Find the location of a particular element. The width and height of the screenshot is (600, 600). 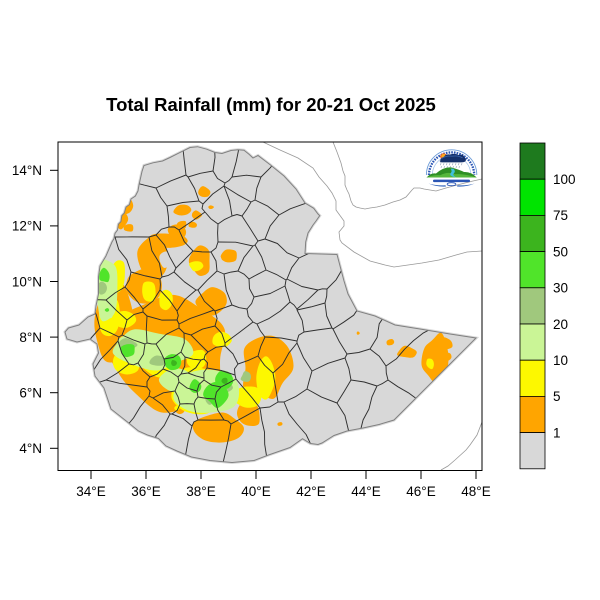

svg-text: 14°N is located at coordinates (27, 170).